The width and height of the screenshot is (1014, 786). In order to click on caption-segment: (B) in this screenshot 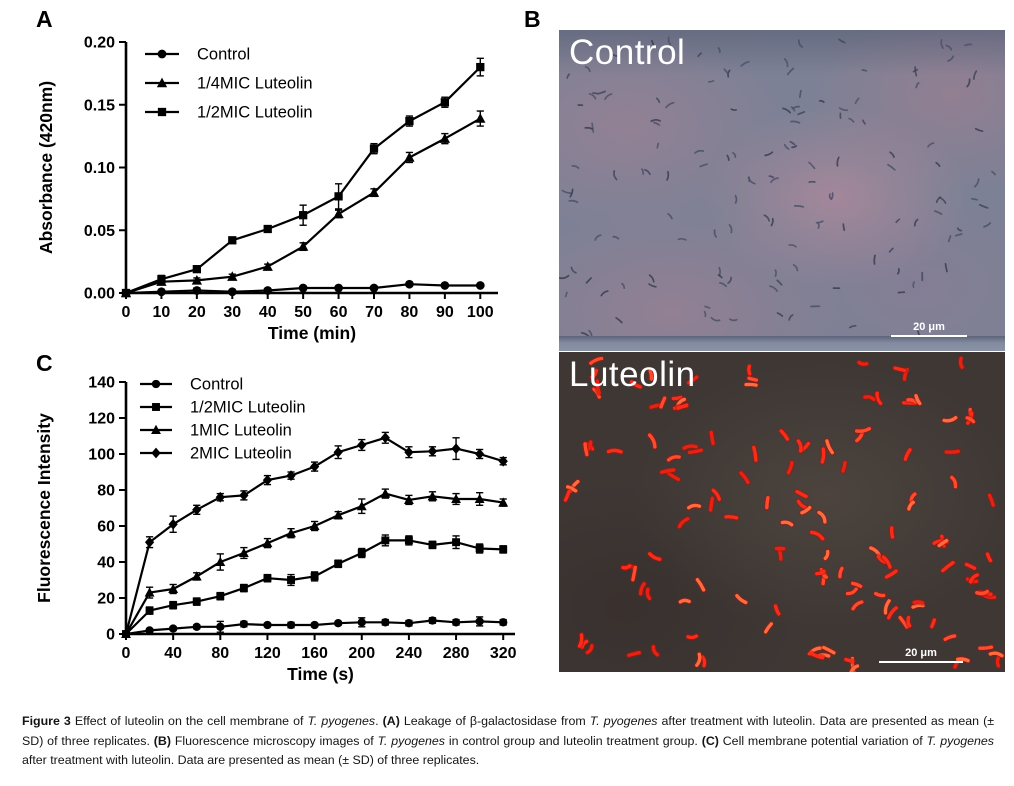, I will do `click(162, 740)`.